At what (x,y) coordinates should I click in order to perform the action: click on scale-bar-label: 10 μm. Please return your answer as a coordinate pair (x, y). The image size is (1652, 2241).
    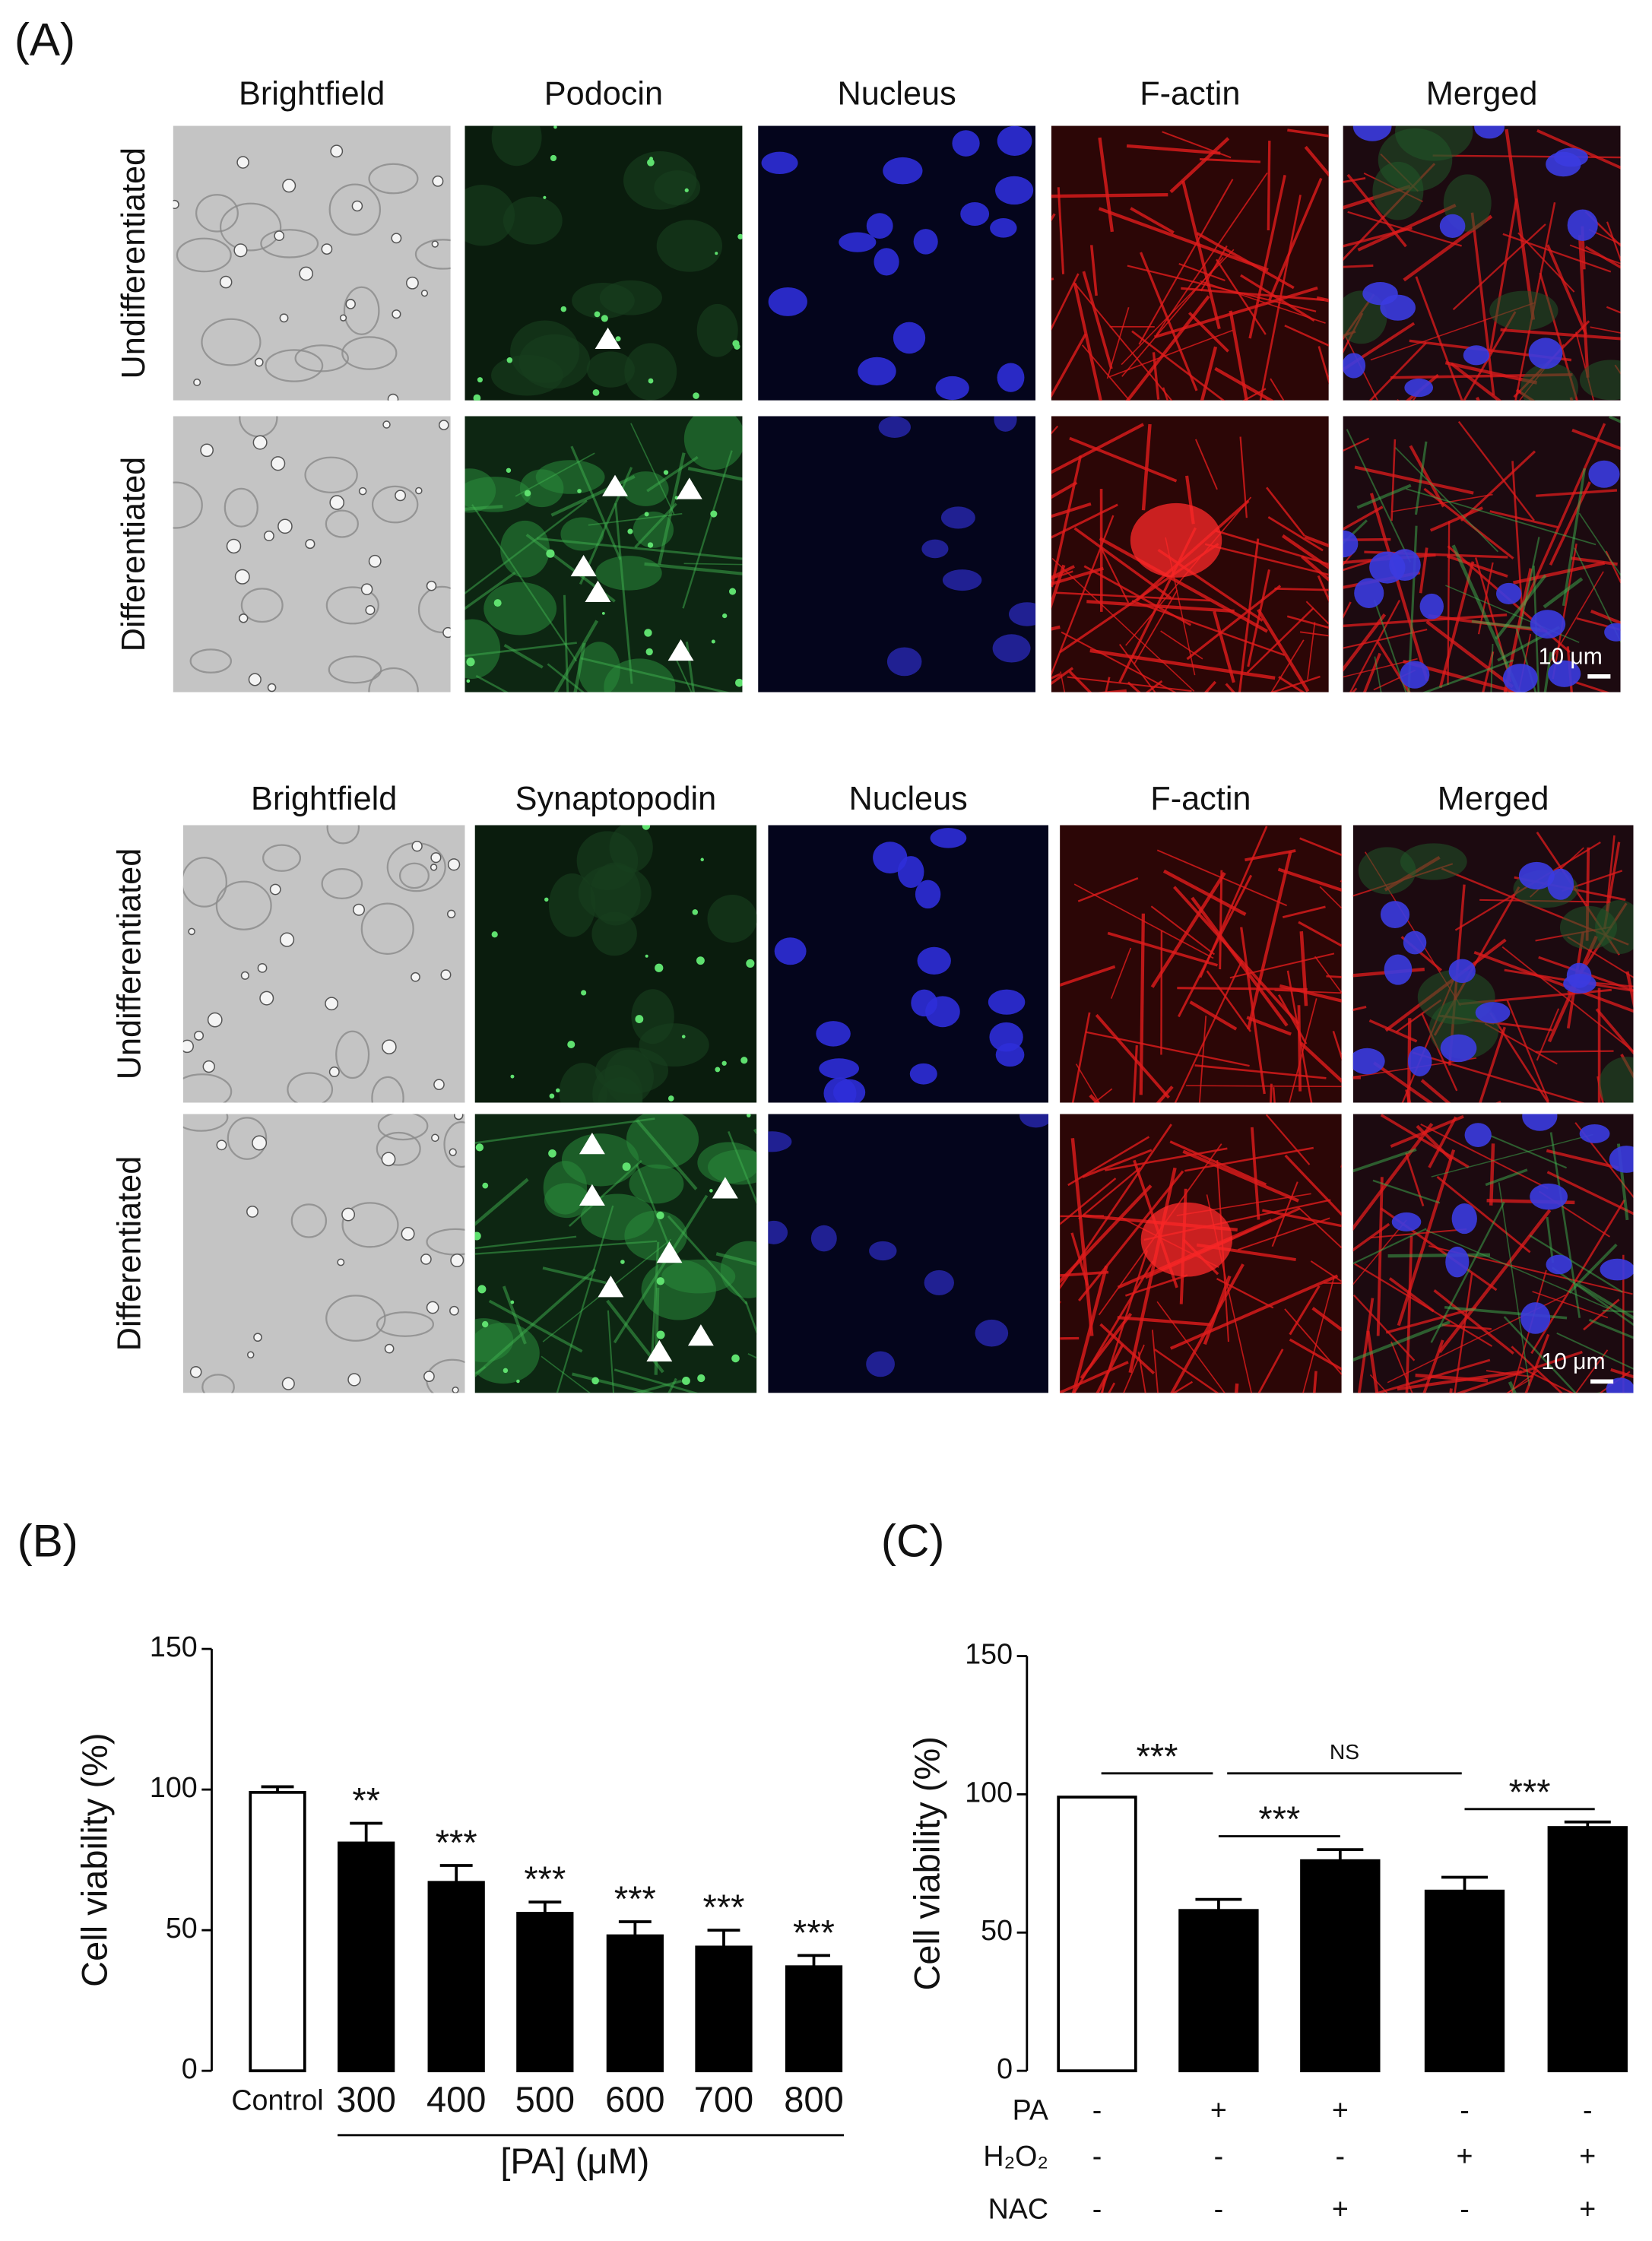
    Looking at the image, I should click on (1571, 657).